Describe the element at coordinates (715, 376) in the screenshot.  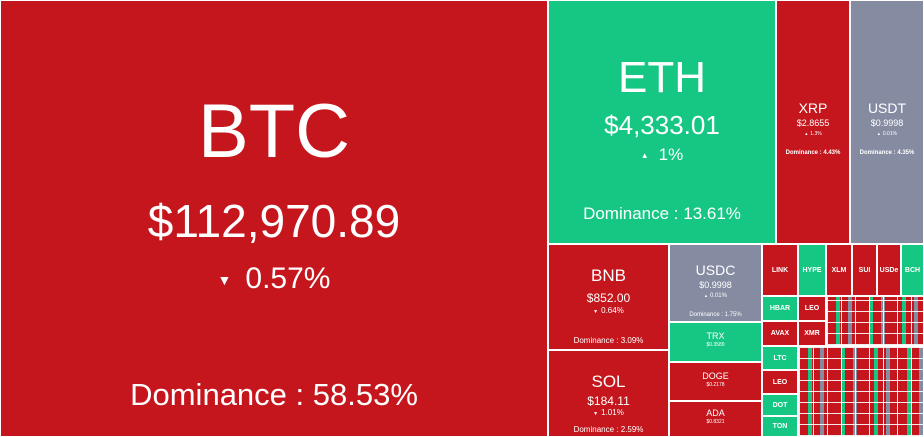
I see `tile-symbol: DOGE` at that location.